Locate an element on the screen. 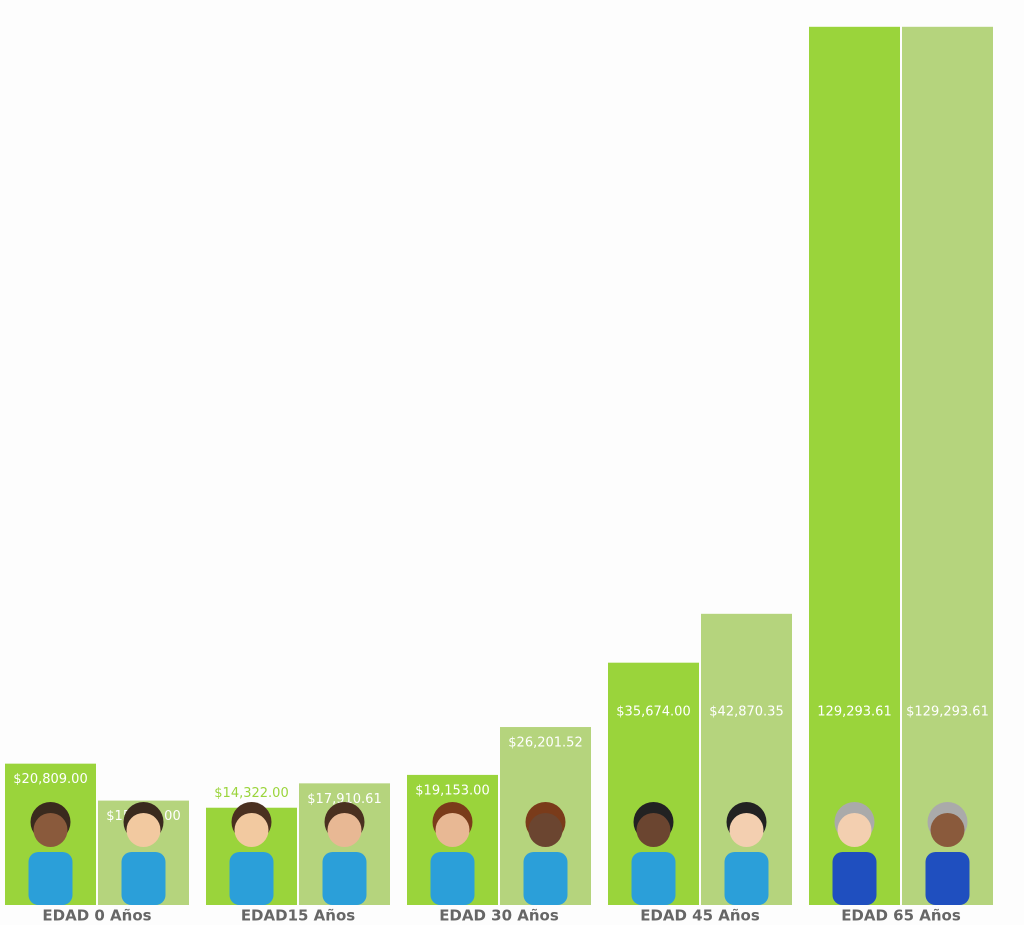 This screenshot has height=925, width=1024. value-label: $42,870.35 is located at coordinates (746, 712).